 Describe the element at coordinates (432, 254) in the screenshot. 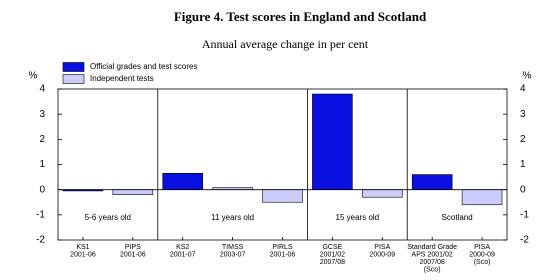

I see `x-tick-label: APS 2001/02` at that location.